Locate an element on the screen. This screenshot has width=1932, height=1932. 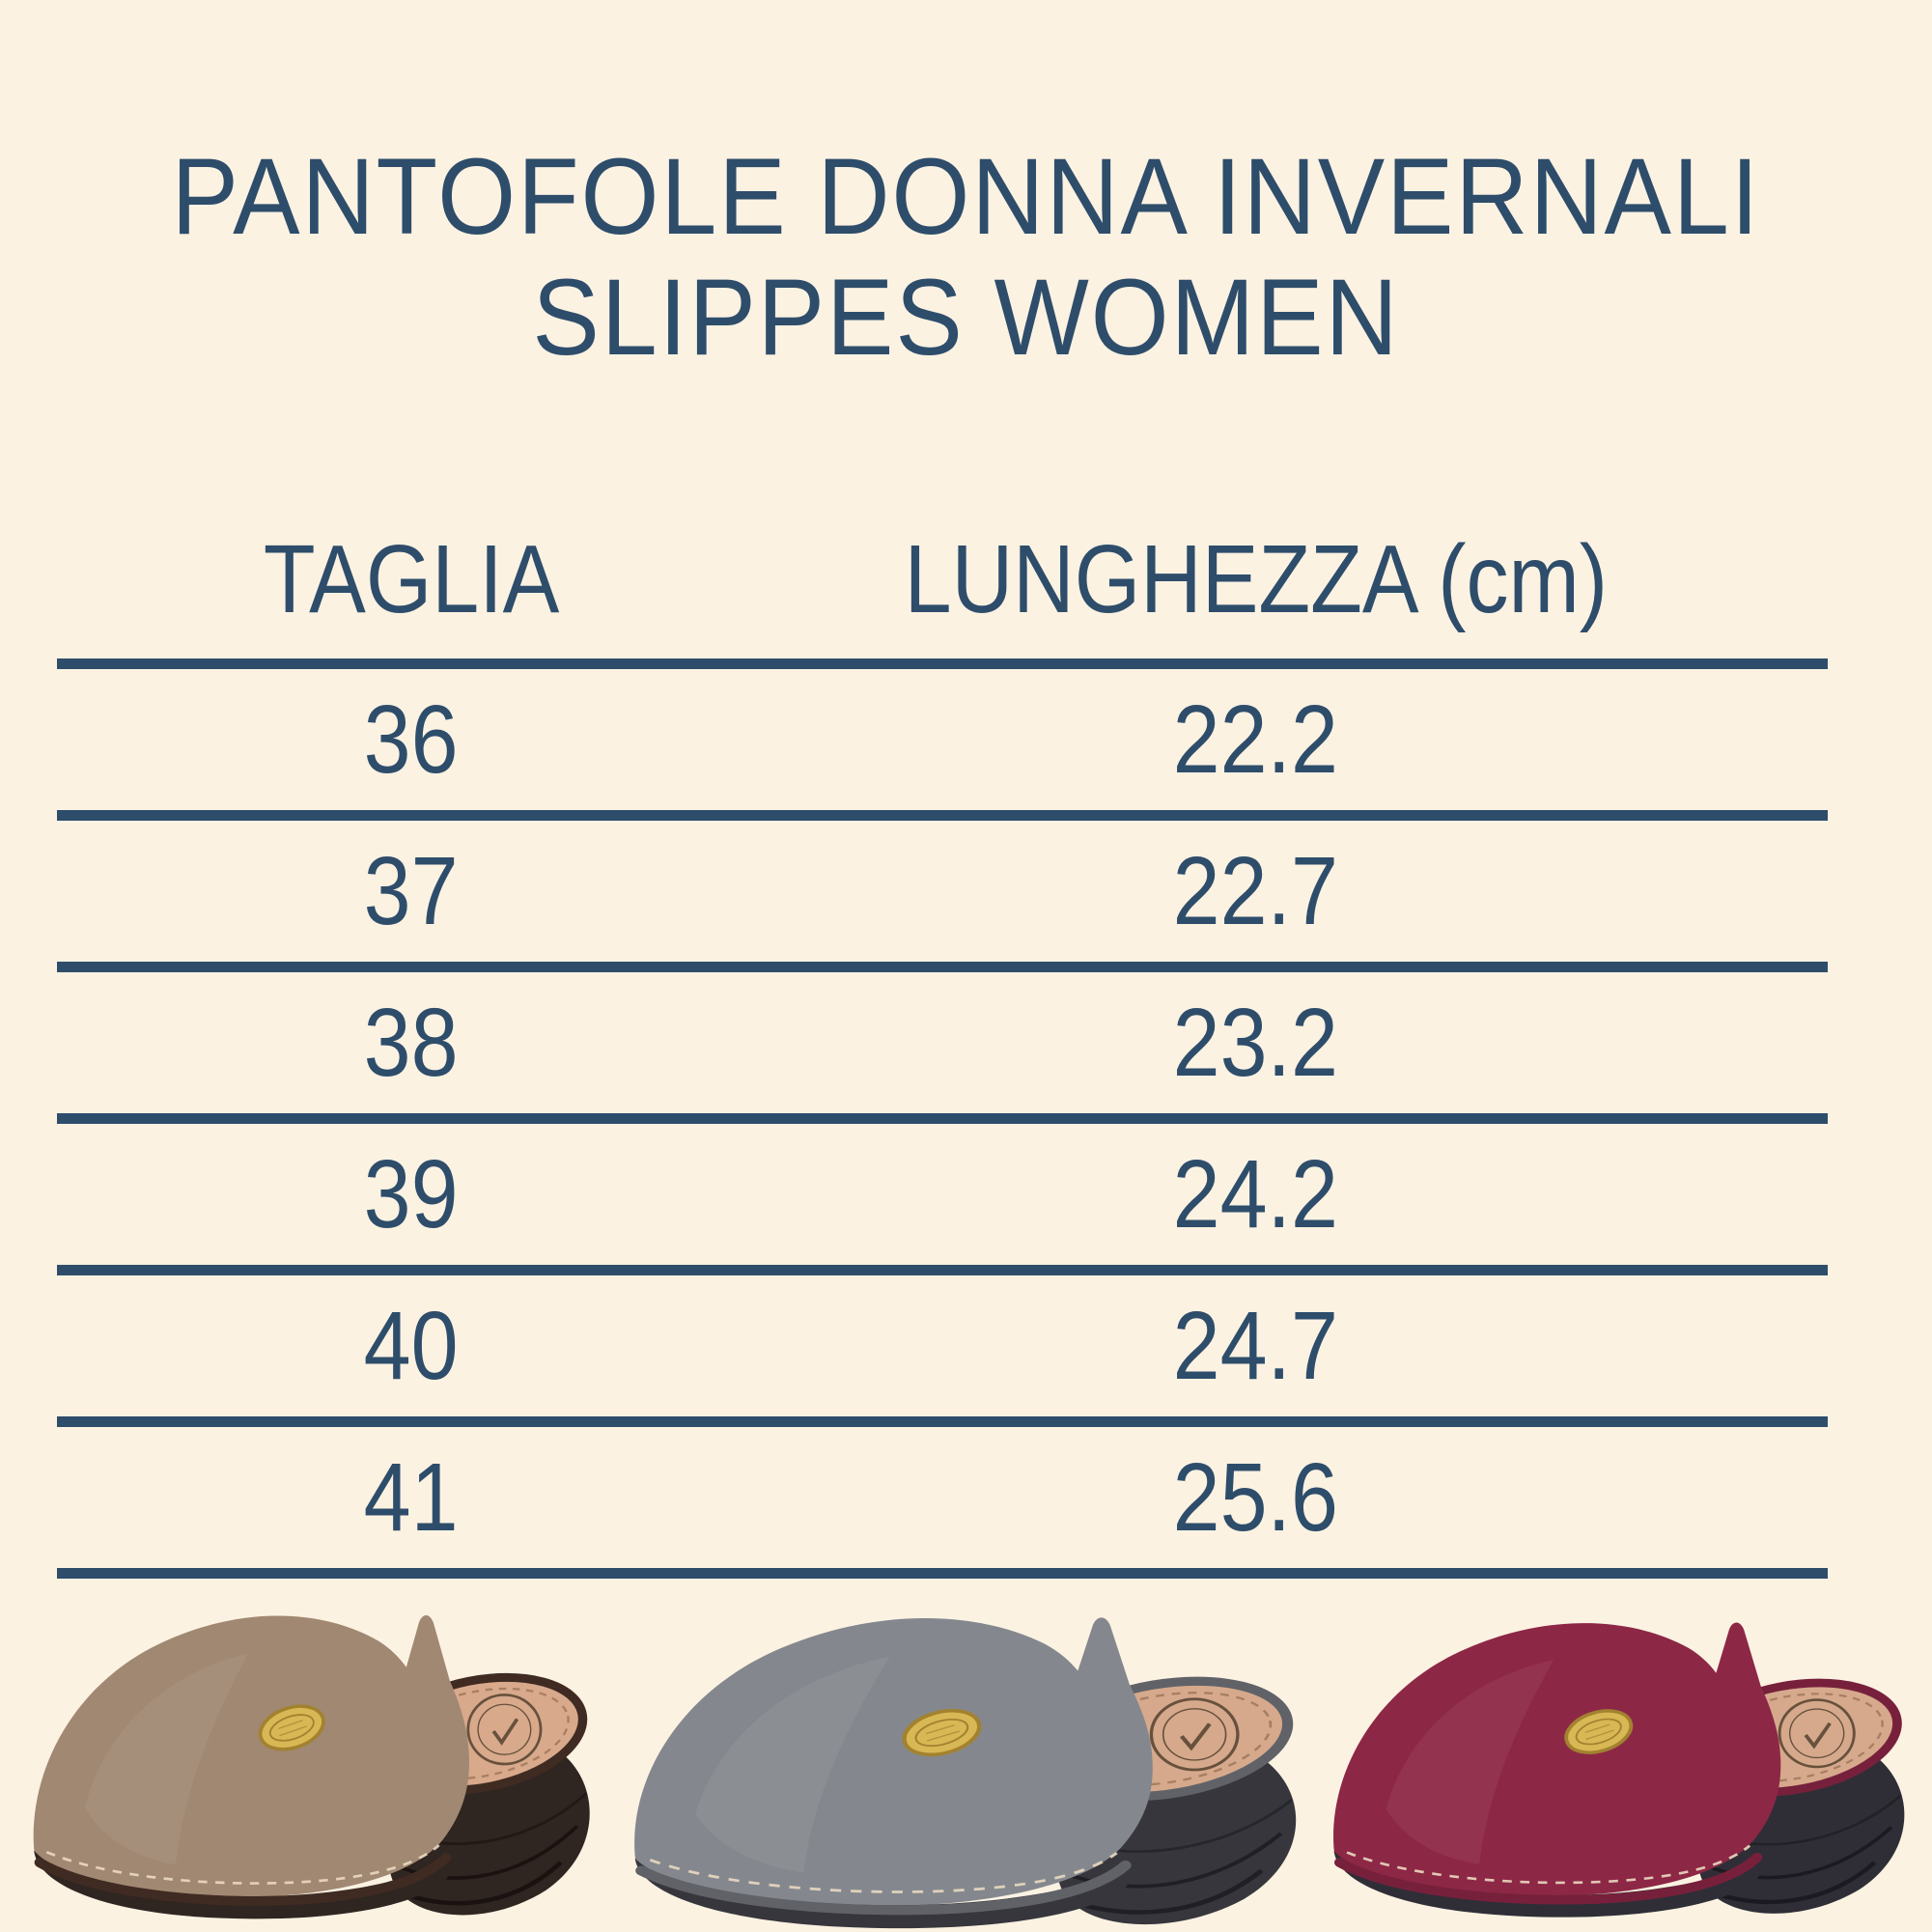
title-line-1: PANTOFOLE DONNA INVERNALI is located at coordinates (966, 197).